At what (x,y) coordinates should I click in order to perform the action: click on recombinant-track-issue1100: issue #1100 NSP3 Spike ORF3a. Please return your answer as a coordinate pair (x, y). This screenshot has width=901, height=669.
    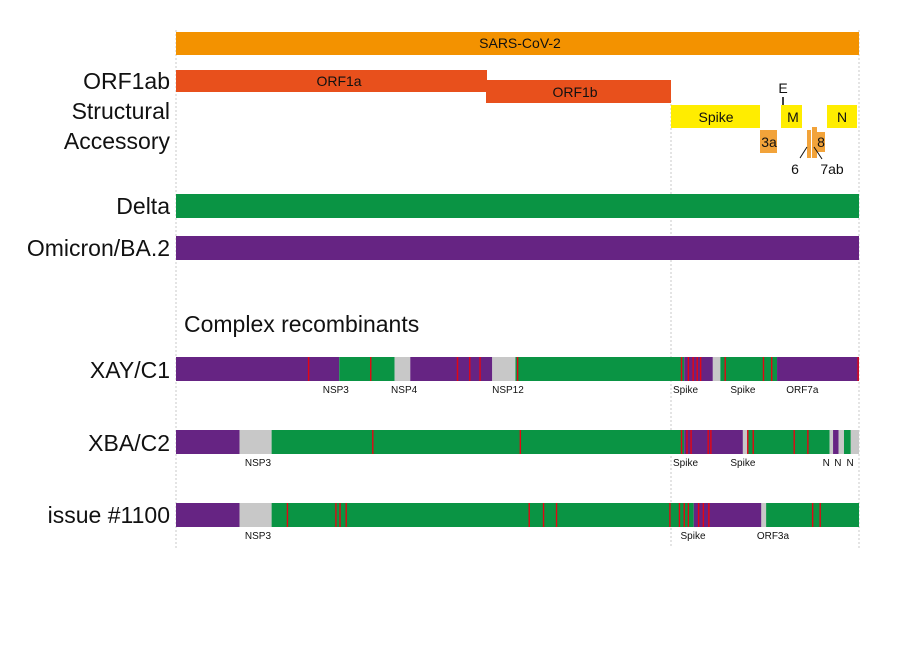
    Looking at the image, I should click on (453, 522).